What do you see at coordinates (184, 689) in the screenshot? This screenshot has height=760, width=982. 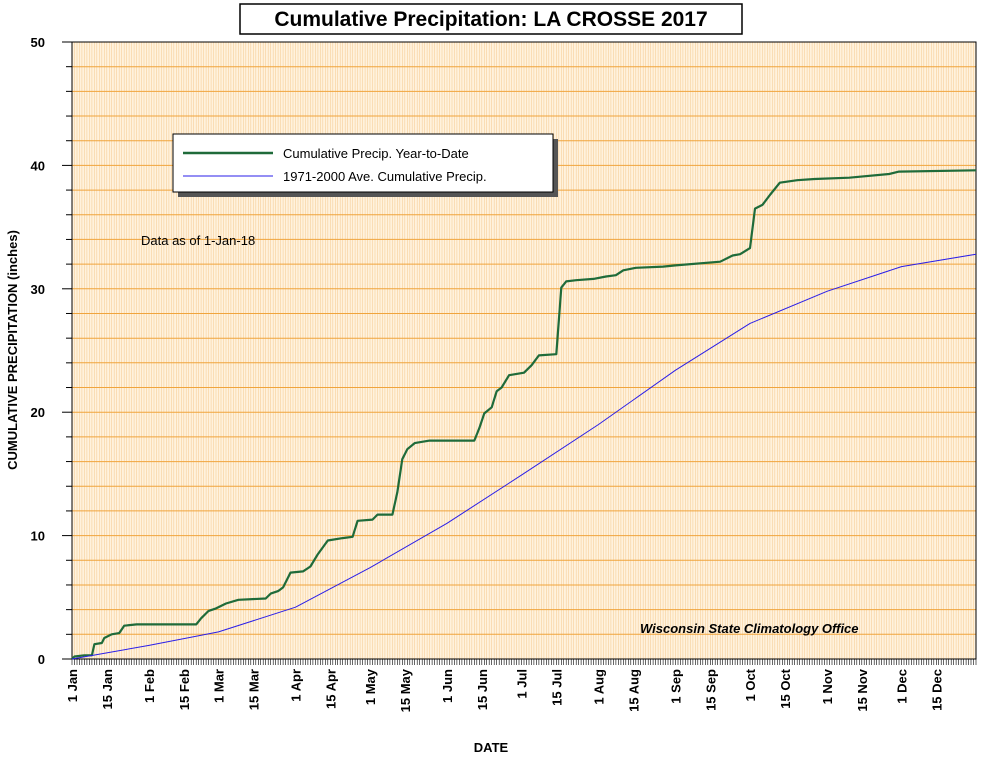 I see `x-tick-label: 15 Feb` at bounding box center [184, 689].